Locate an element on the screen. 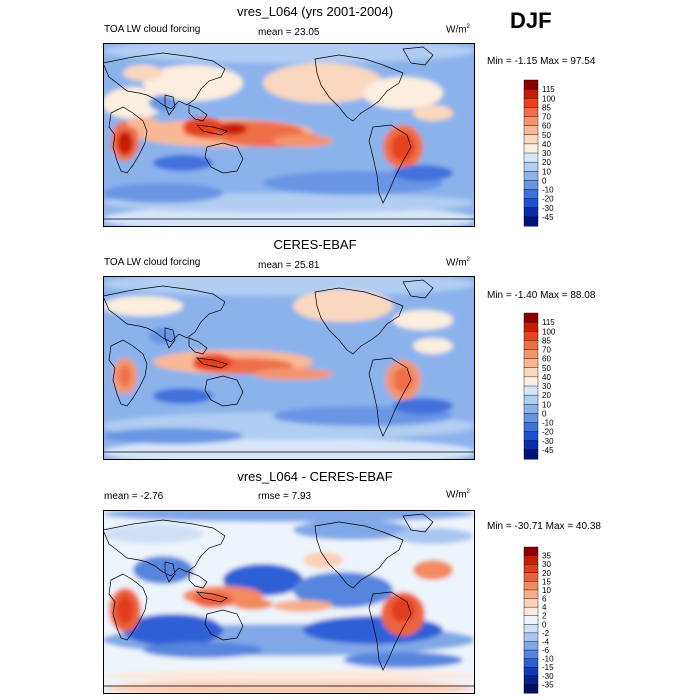 The height and width of the screenshot is (700, 700). panel-3-minmax: Min = -30.71 Max = 40.38 is located at coordinates (544, 526).